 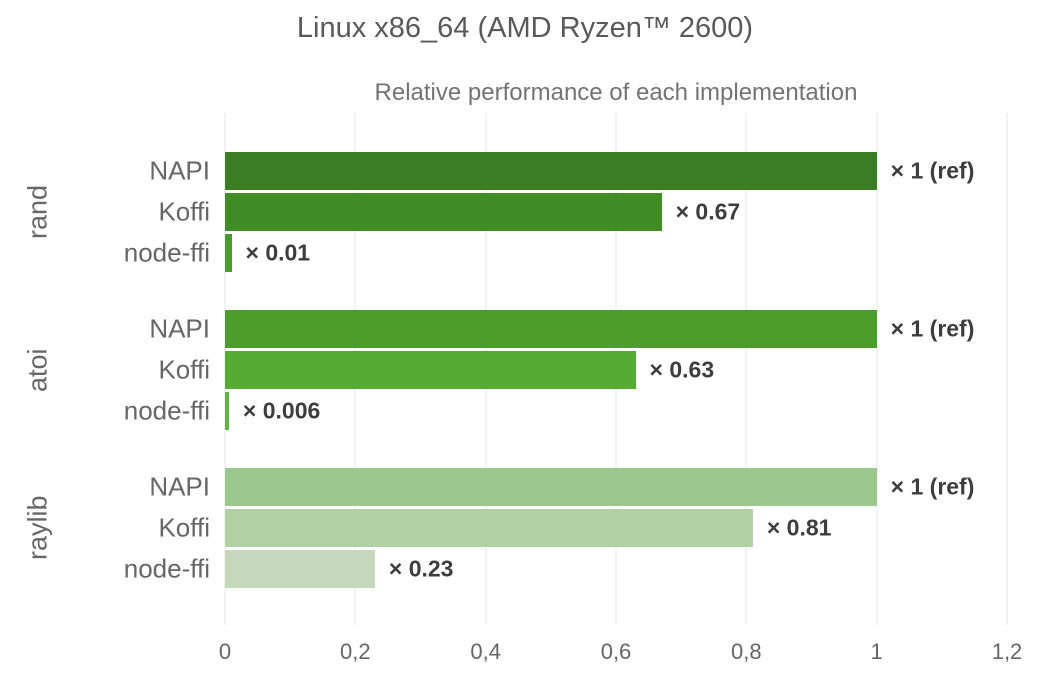 I want to click on chart-title: Linux x86_64 (AMD Ryzen™ 2600), so click(x=525, y=28).